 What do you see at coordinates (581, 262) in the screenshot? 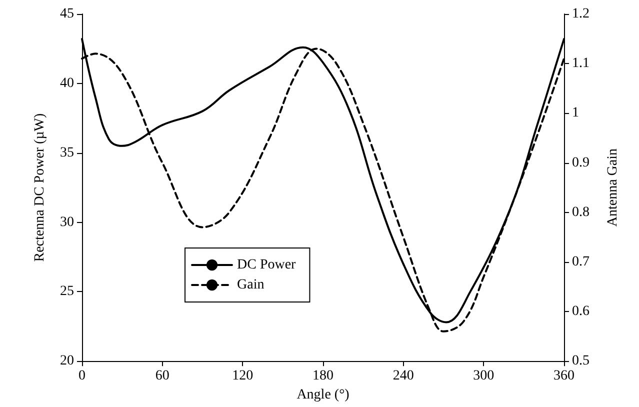
I see `y2-tick-label: 0.7` at bounding box center [581, 262].